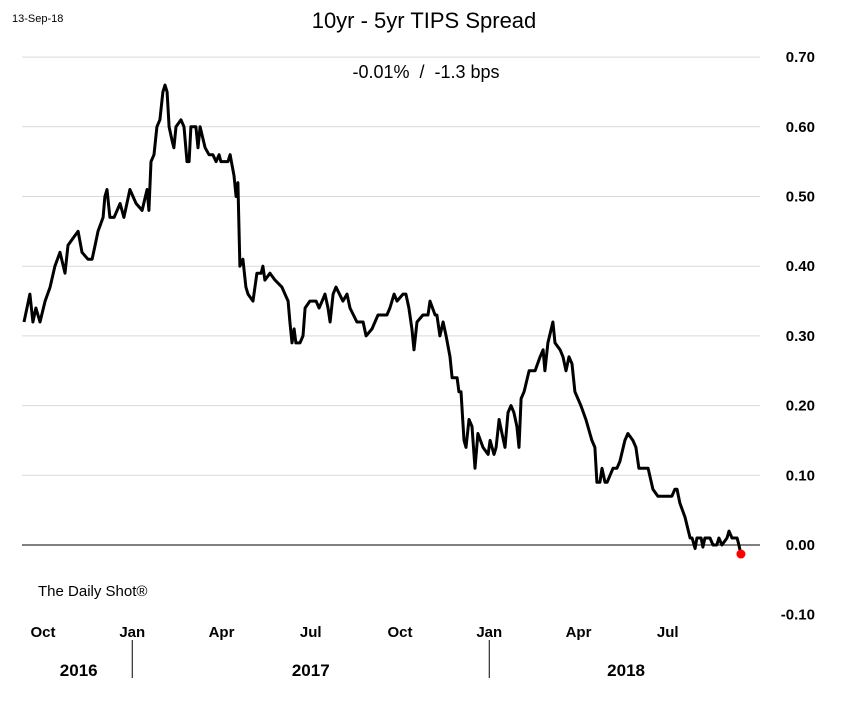 The image size is (848, 707). What do you see at coordinates (800, 127) in the screenshot?
I see `y-tick-label: 0.60` at bounding box center [800, 127].